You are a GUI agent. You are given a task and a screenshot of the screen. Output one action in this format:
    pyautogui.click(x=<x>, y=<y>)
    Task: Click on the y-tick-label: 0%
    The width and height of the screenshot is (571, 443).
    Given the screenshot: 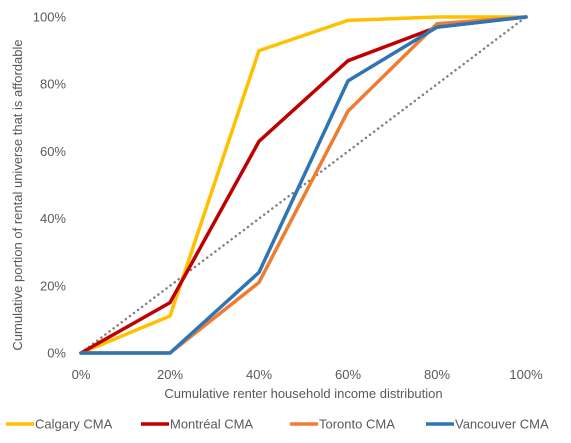 What is the action you would take?
    pyautogui.click(x=56, y=353)
    